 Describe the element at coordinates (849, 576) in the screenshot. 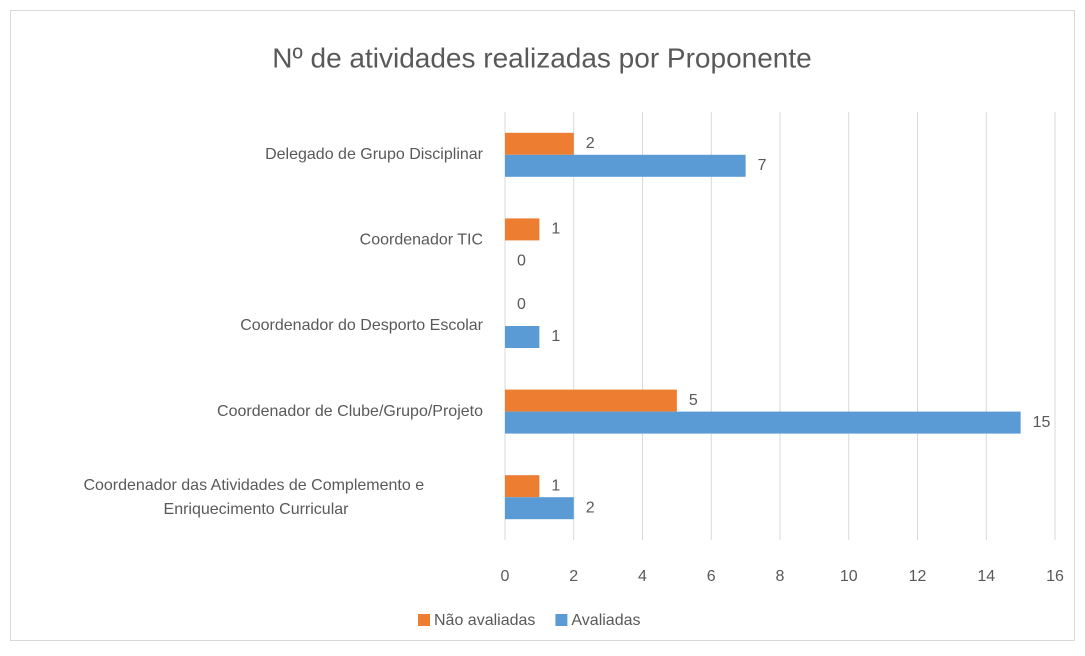

I see `x-tick-label: 10` at that location.